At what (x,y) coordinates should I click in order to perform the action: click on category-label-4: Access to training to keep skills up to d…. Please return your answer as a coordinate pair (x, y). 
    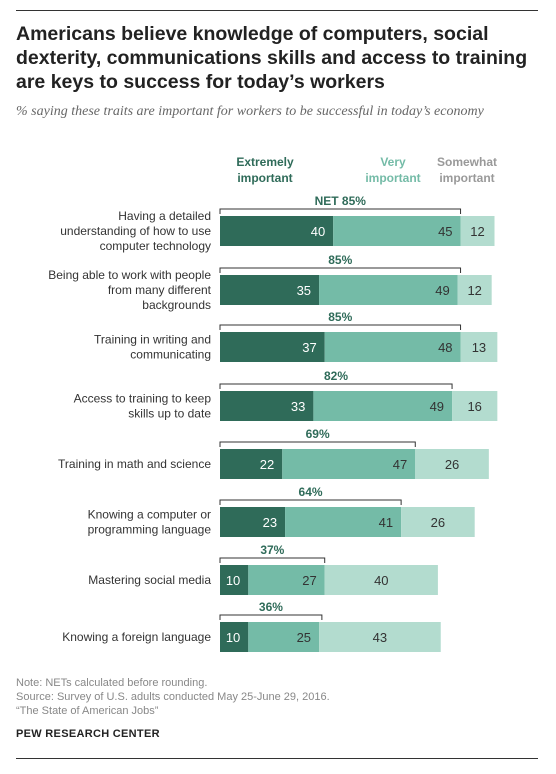
    Looking at the image, I should click on (143, 406).